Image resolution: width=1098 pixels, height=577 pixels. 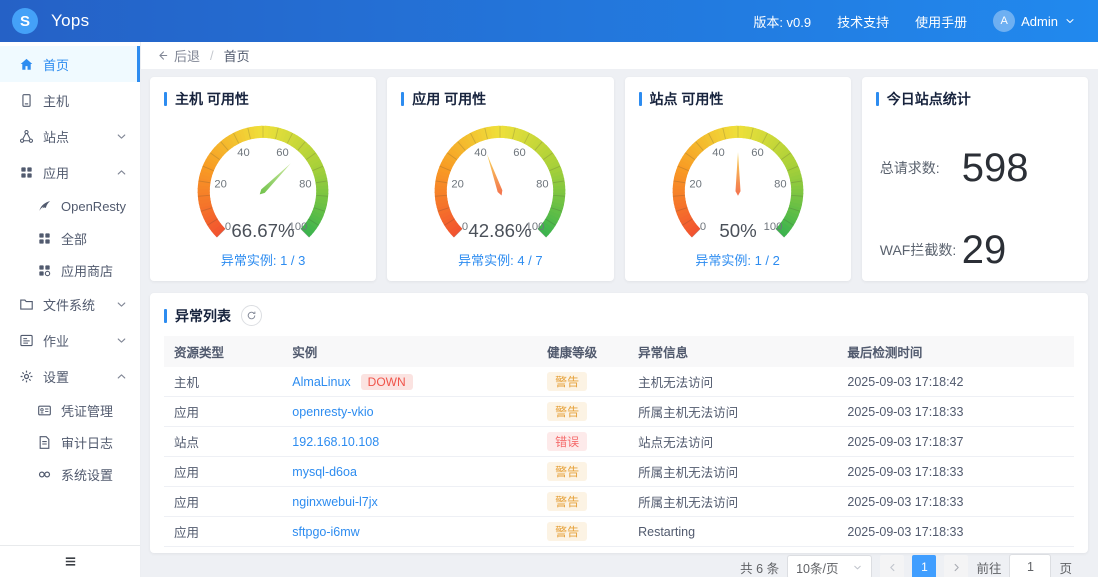 What do you see at coordinates (733, 411) in the screenshot?
I see `cell-abnormal-info: 所属主机无法访问` at bounding box center [733, 411].